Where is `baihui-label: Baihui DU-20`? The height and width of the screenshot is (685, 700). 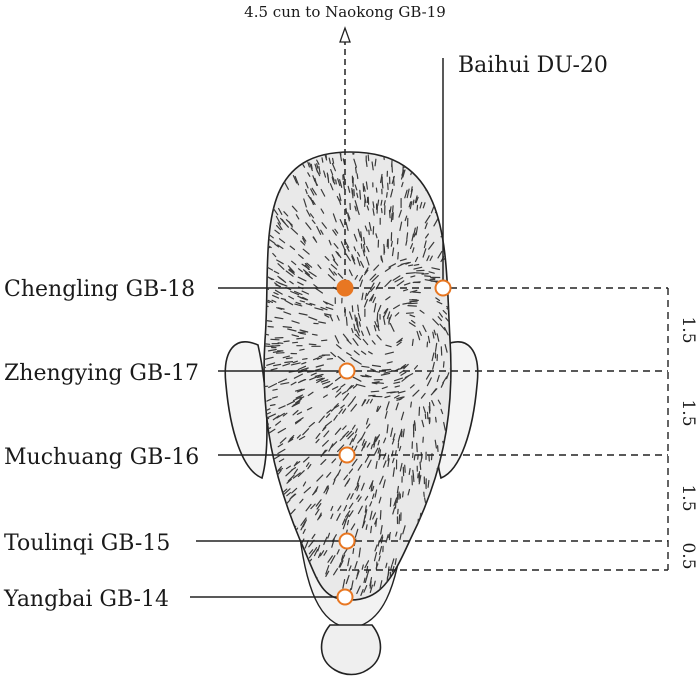 baihui-label: Baihui DU-20 is located at coordinates (533, 65).